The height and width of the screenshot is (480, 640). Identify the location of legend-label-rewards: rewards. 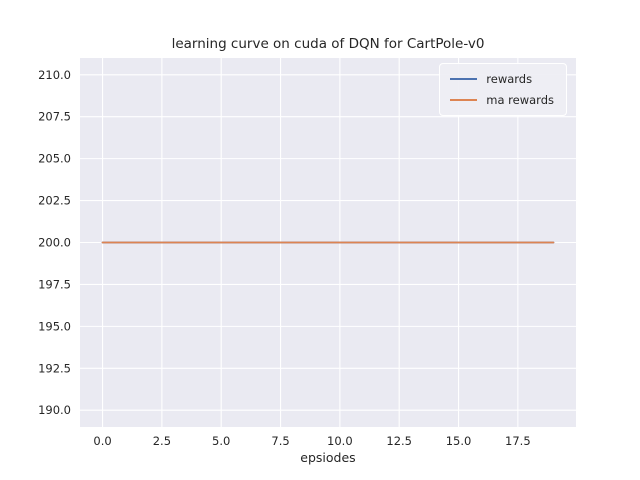
(509, 79).